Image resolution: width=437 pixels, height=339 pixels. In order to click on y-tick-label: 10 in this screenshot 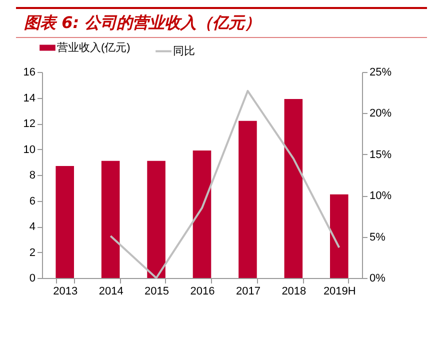, I will do `click(29, 150)`.